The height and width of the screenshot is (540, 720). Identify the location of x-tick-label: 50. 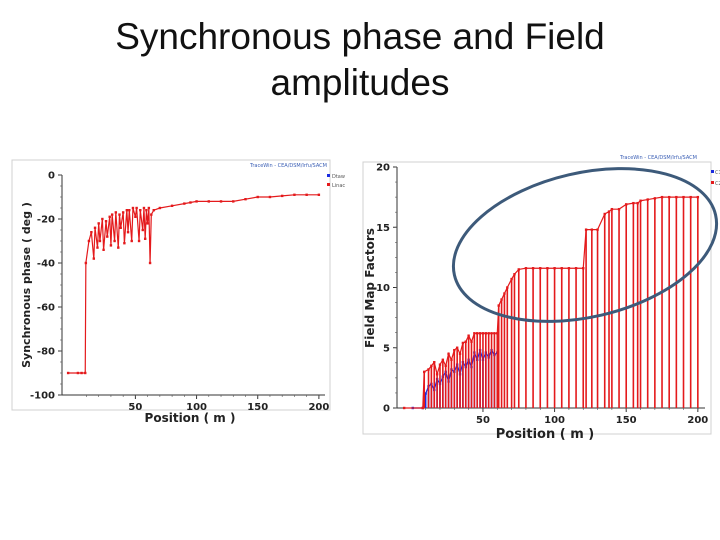
(135, 407).